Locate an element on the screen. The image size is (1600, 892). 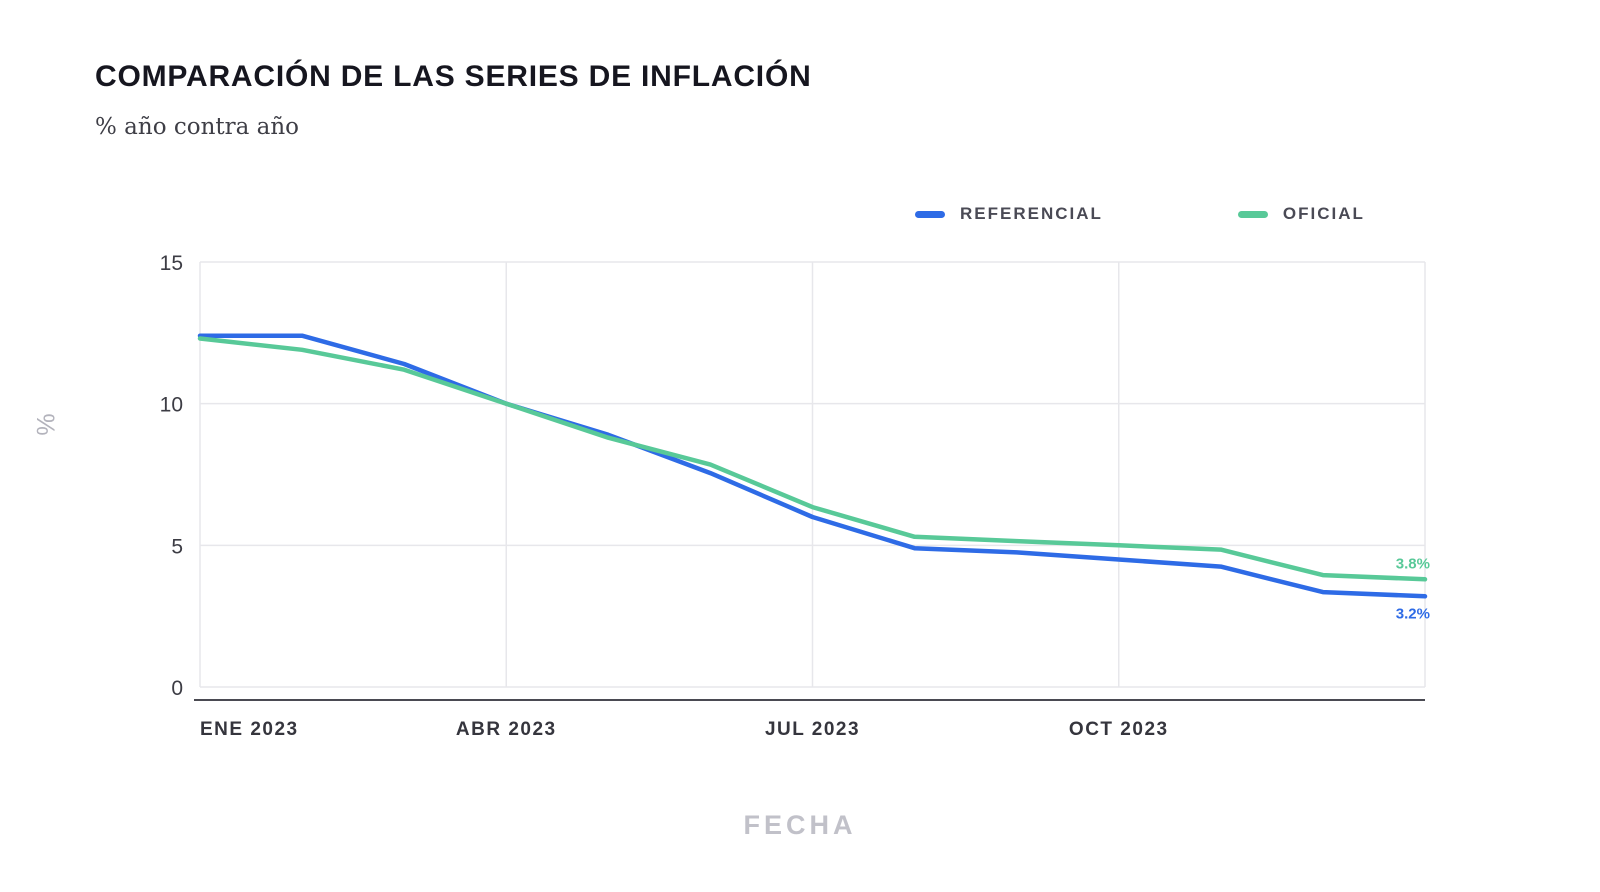
legend-item-referencial: REFERENCIAL is located at coordinates (1009, 214).